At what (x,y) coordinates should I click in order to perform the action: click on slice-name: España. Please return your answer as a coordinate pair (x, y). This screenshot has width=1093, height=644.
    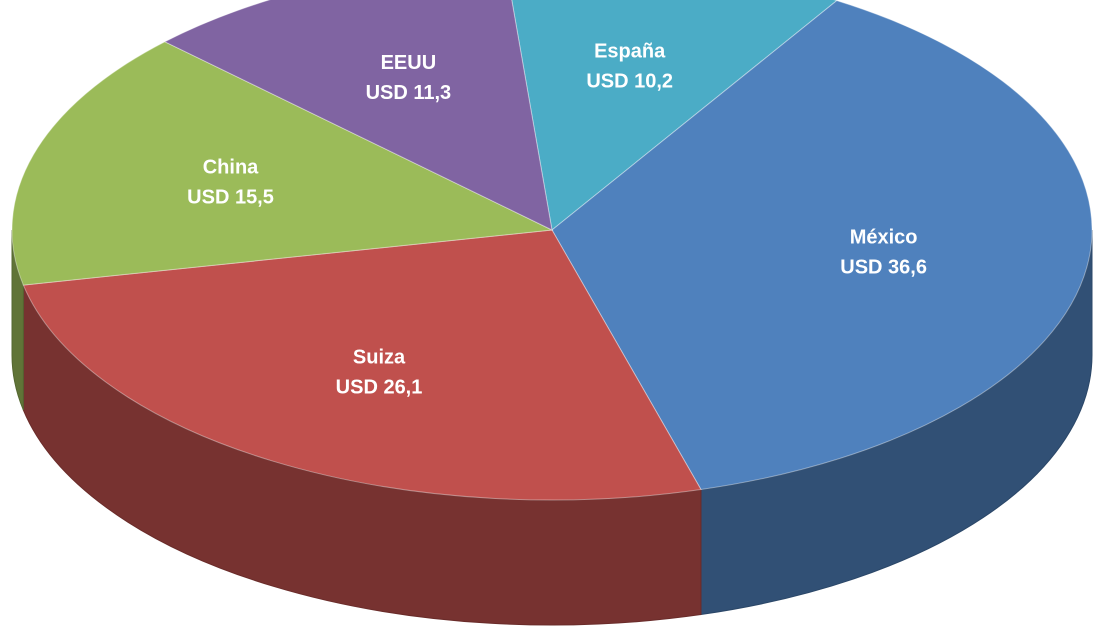
    Looking at the image, I should click on (630, 51).